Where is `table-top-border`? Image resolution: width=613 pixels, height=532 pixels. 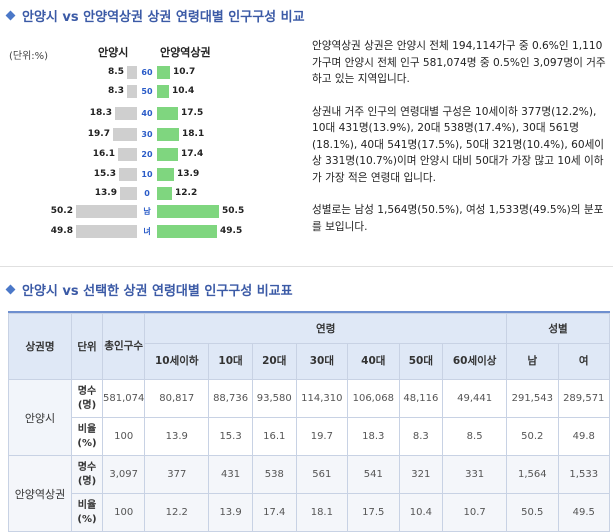 table-top-border is located at coordinates (309, 312).